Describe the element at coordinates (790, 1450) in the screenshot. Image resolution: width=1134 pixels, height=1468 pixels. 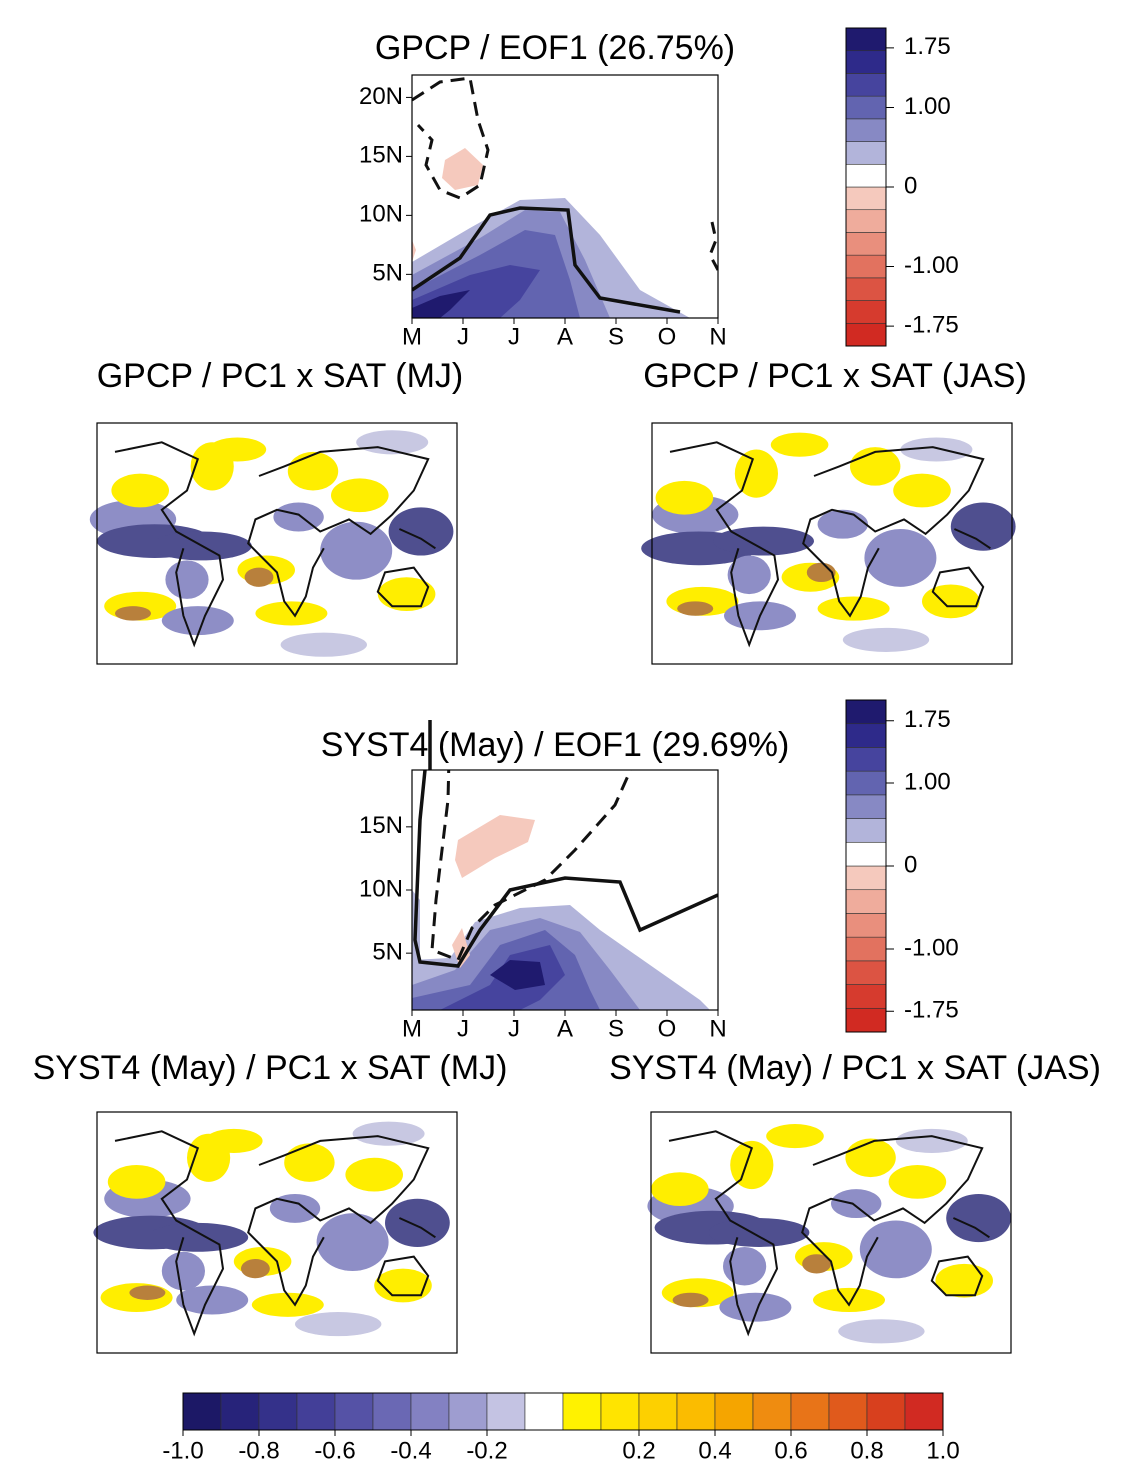
I see `colorbar-label: 0.6` at that location.